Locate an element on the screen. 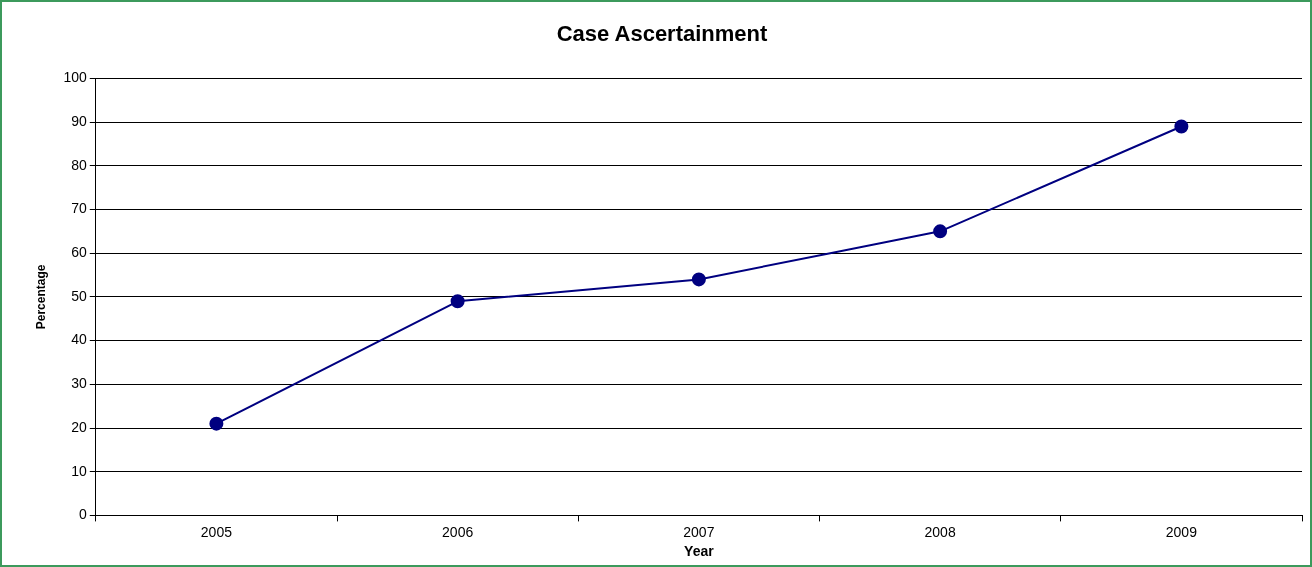 This screenshot has height=567, width=1312. y-tick-label: 20 is located at coordinates (79, 426).